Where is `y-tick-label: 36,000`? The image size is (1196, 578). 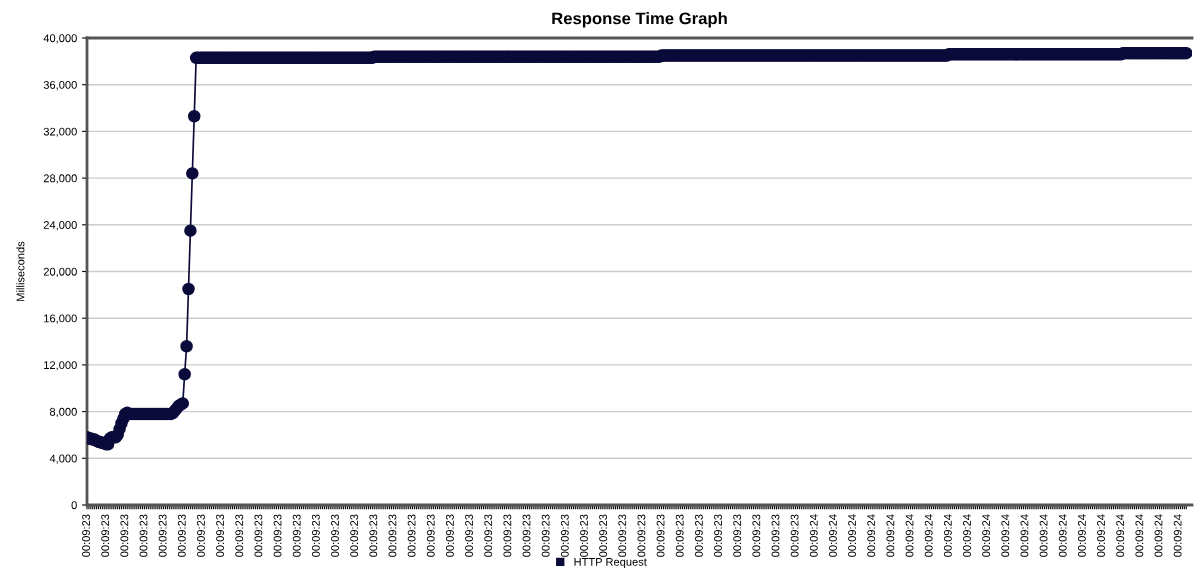 y-tick-label: 36,000 is located at coordinates (60, 85).